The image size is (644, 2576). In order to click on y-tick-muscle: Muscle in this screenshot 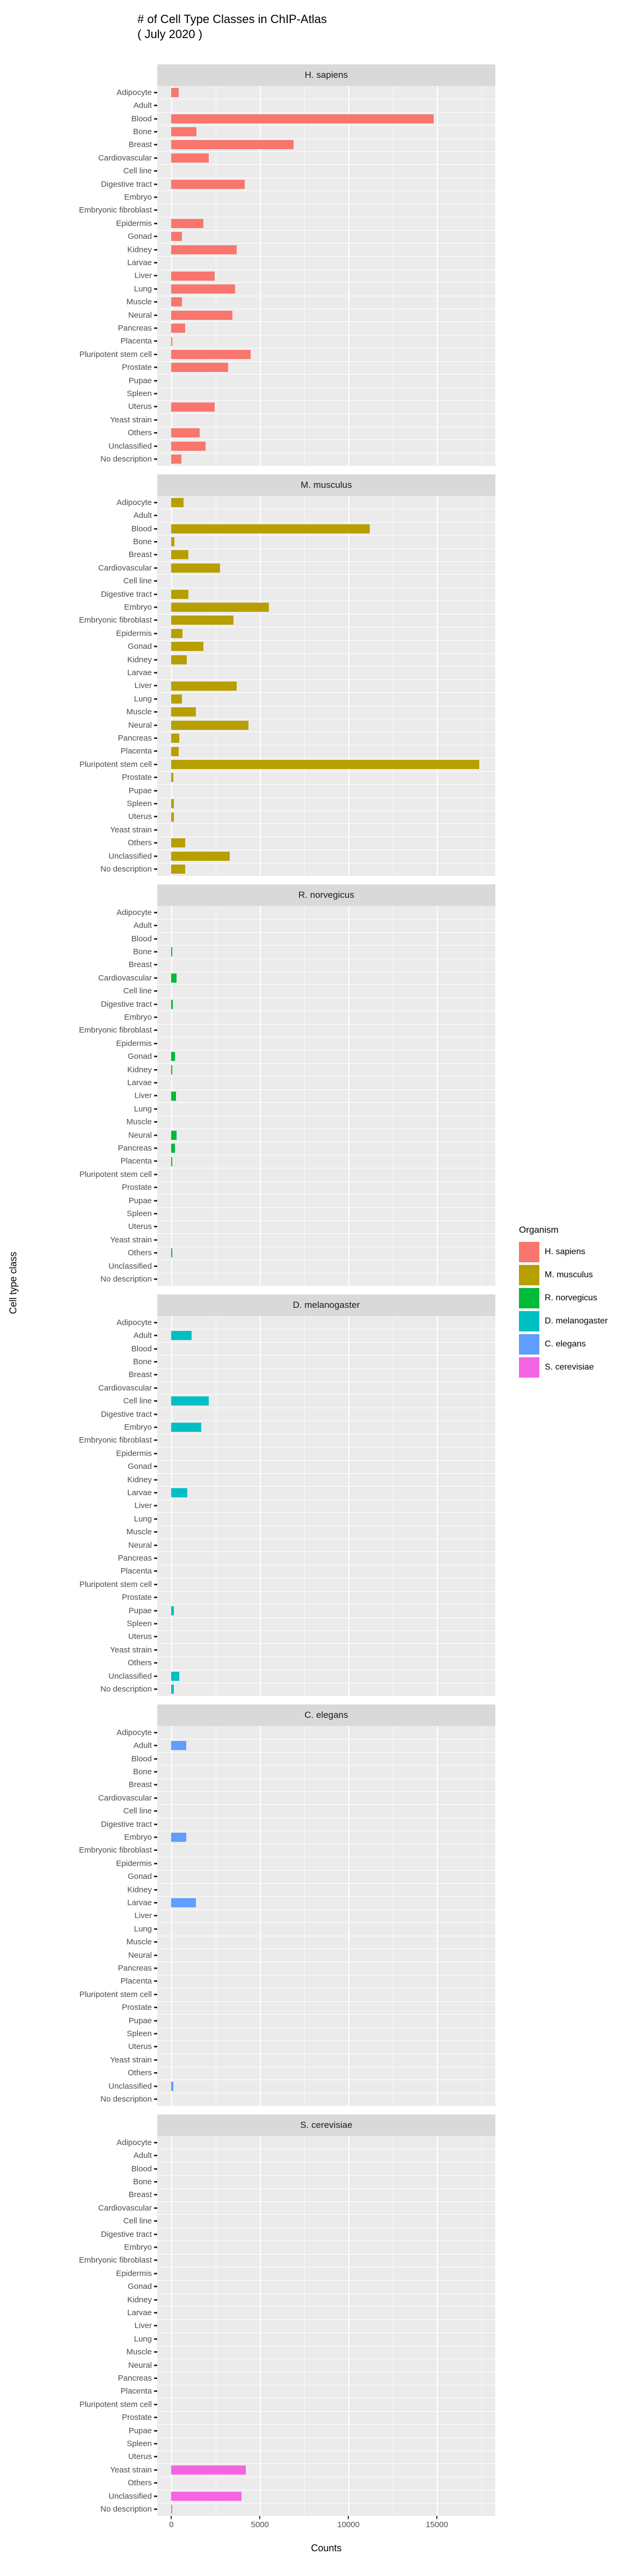, I will do `click(78, 2352)`.